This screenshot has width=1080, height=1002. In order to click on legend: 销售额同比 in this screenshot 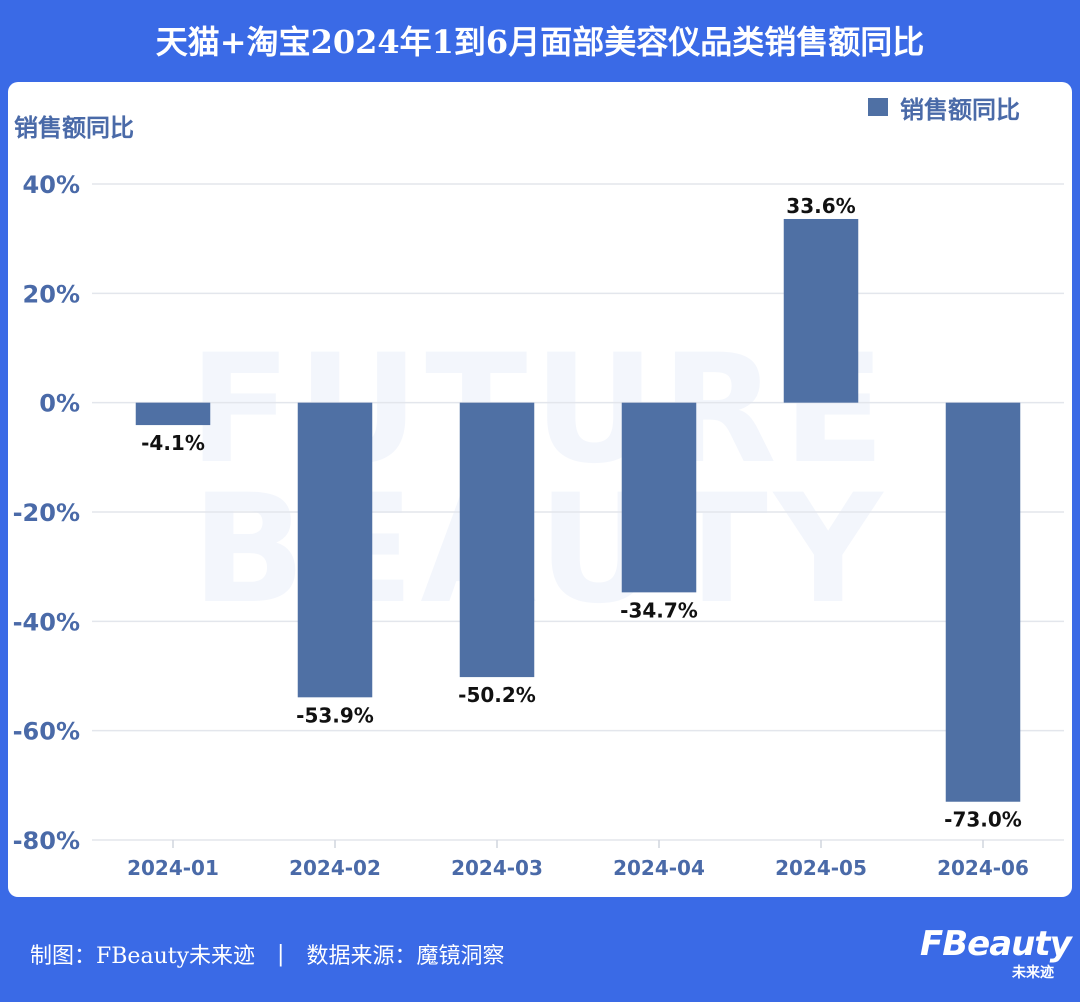, I will do `click(944, 108)`.